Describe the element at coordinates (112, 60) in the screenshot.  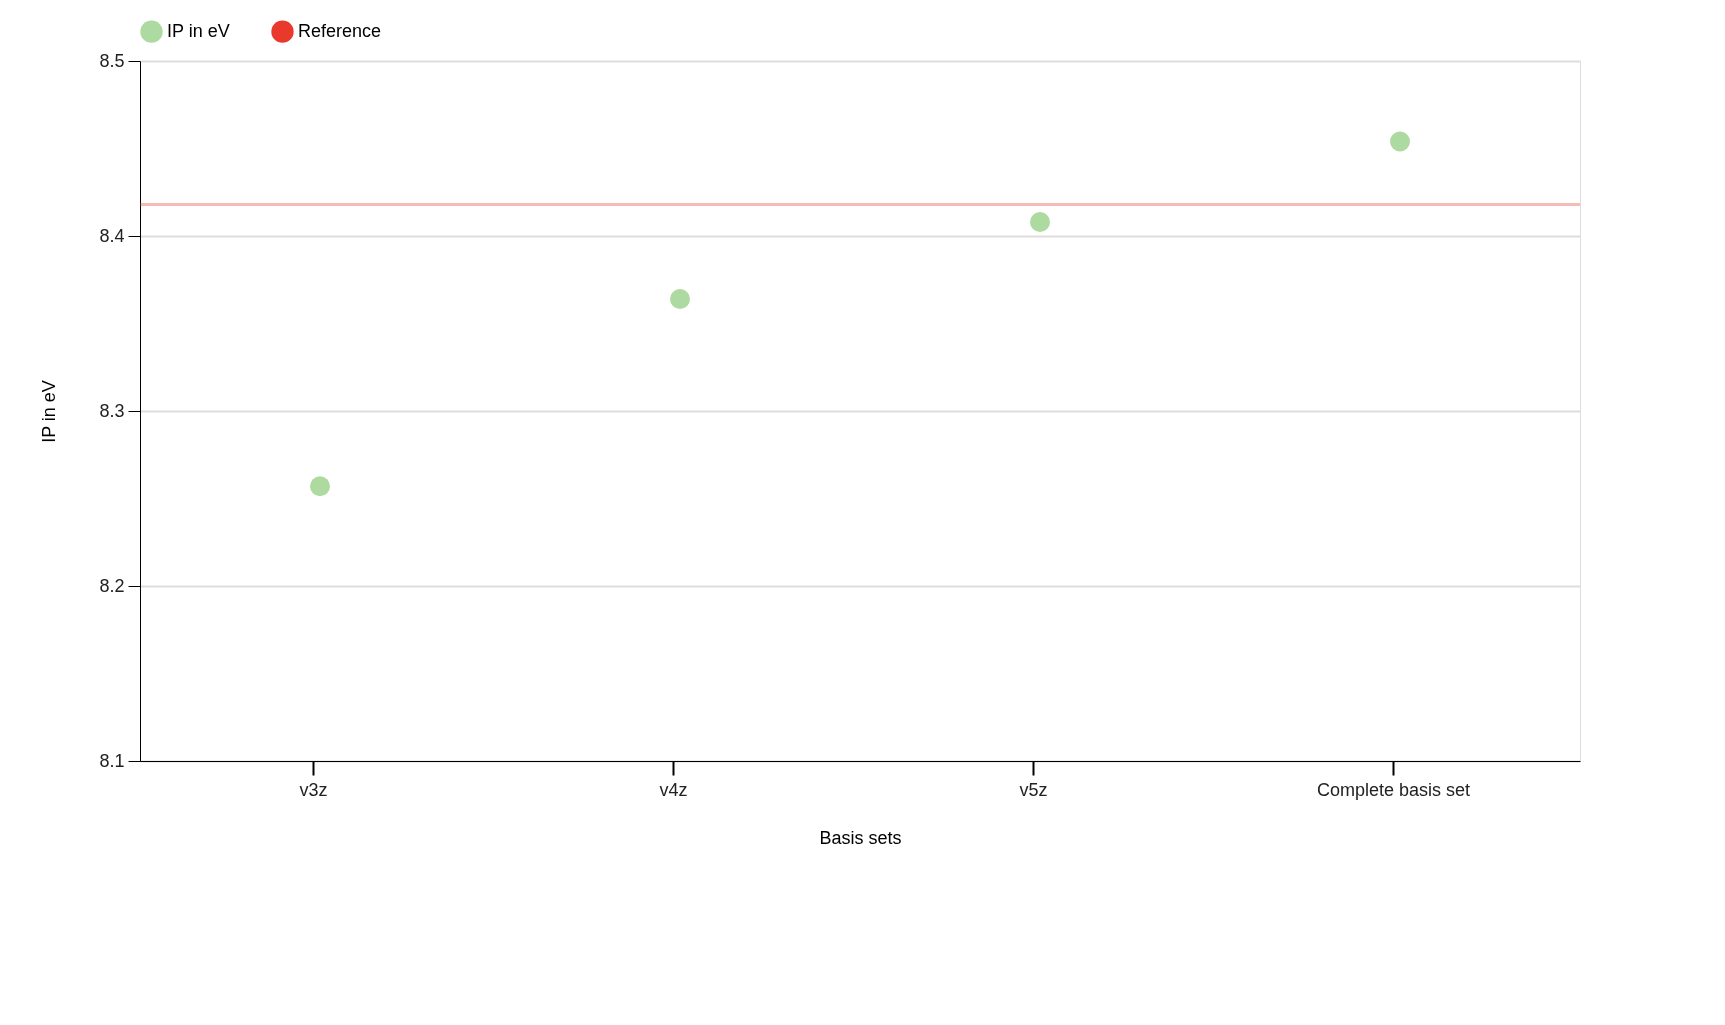
I see `y-tick-label: 8.5` at that location.